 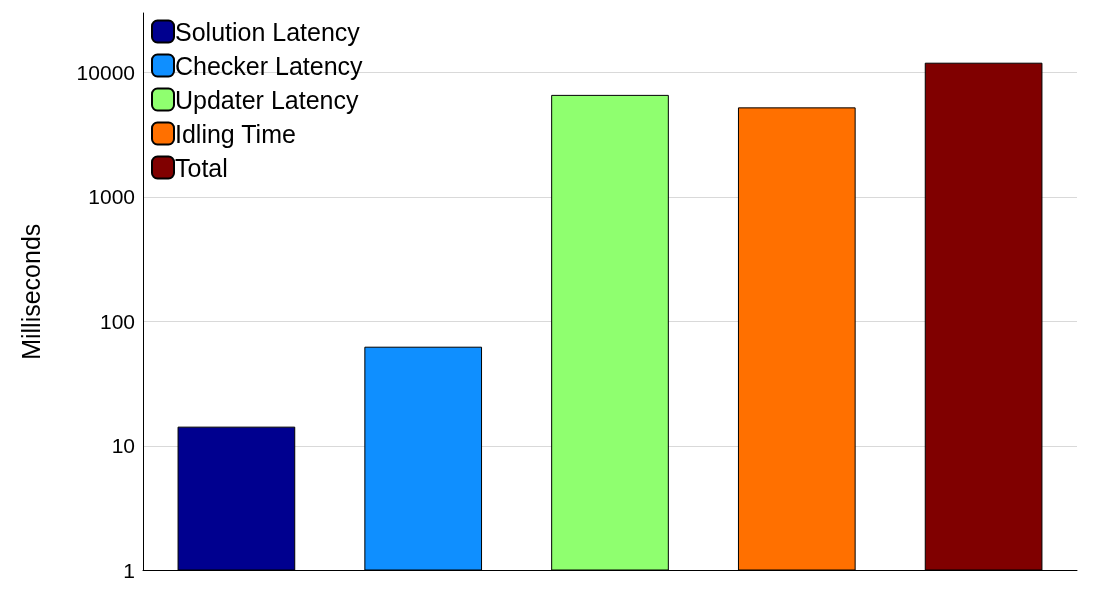 What do you see at coordinates (123, 446) in the screenshot?
I see `y-tick-label: 10` at bounding box center [123, 446].